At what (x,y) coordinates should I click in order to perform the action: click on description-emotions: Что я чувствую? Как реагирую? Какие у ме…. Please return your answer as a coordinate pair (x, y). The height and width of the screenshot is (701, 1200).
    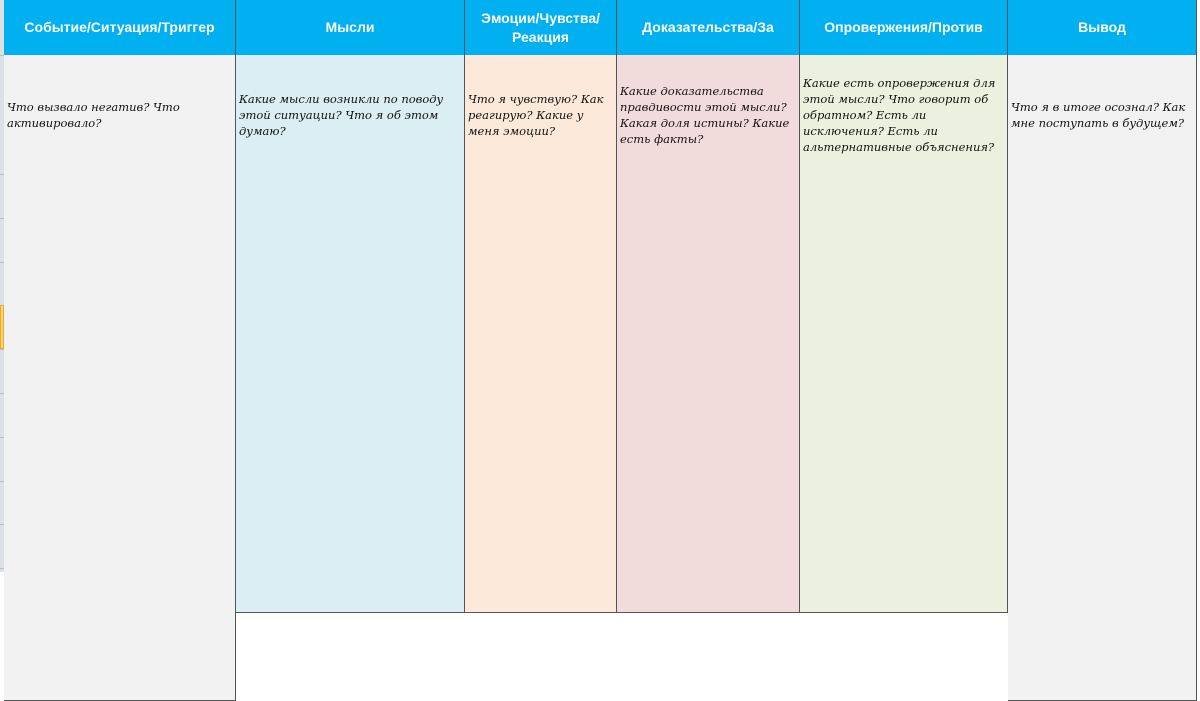
    Looking at the image, I should click on (541, 115).